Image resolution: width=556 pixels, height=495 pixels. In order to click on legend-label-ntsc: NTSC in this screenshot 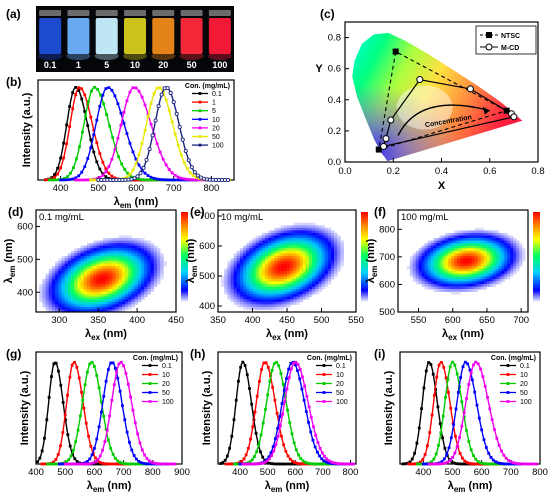, I will do `click(510, 36)`.